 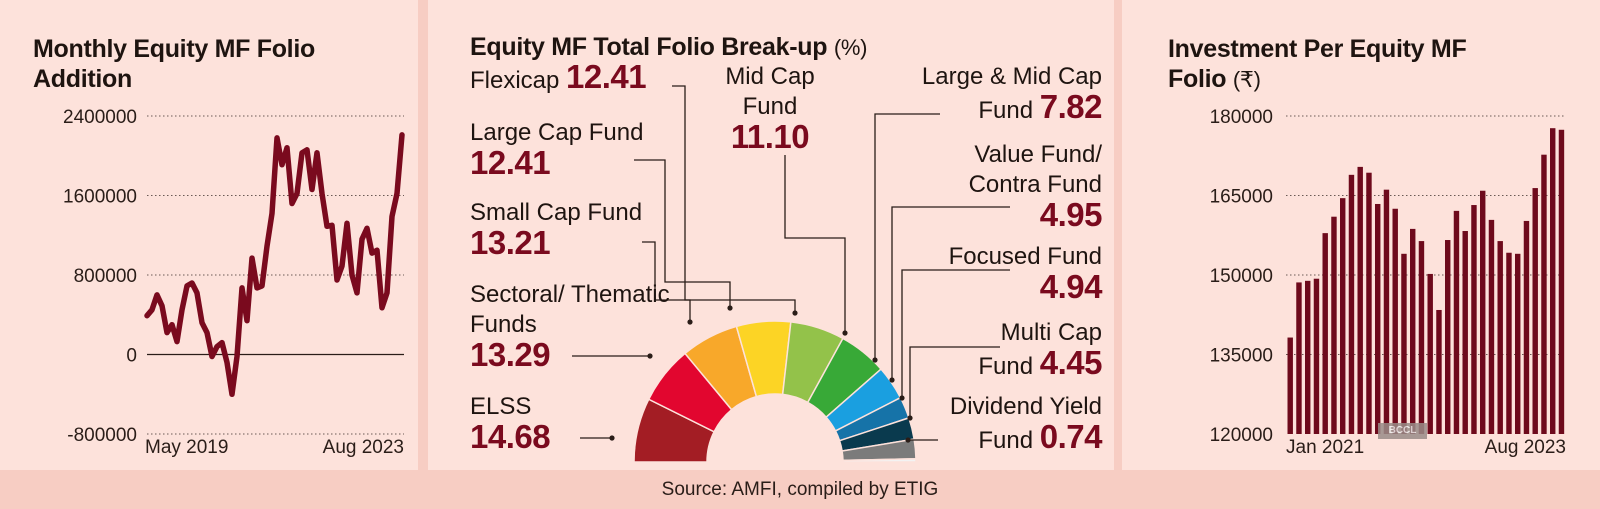 I want to click on x-tick-label: Jan 2021, so click(x=1325, y=447).